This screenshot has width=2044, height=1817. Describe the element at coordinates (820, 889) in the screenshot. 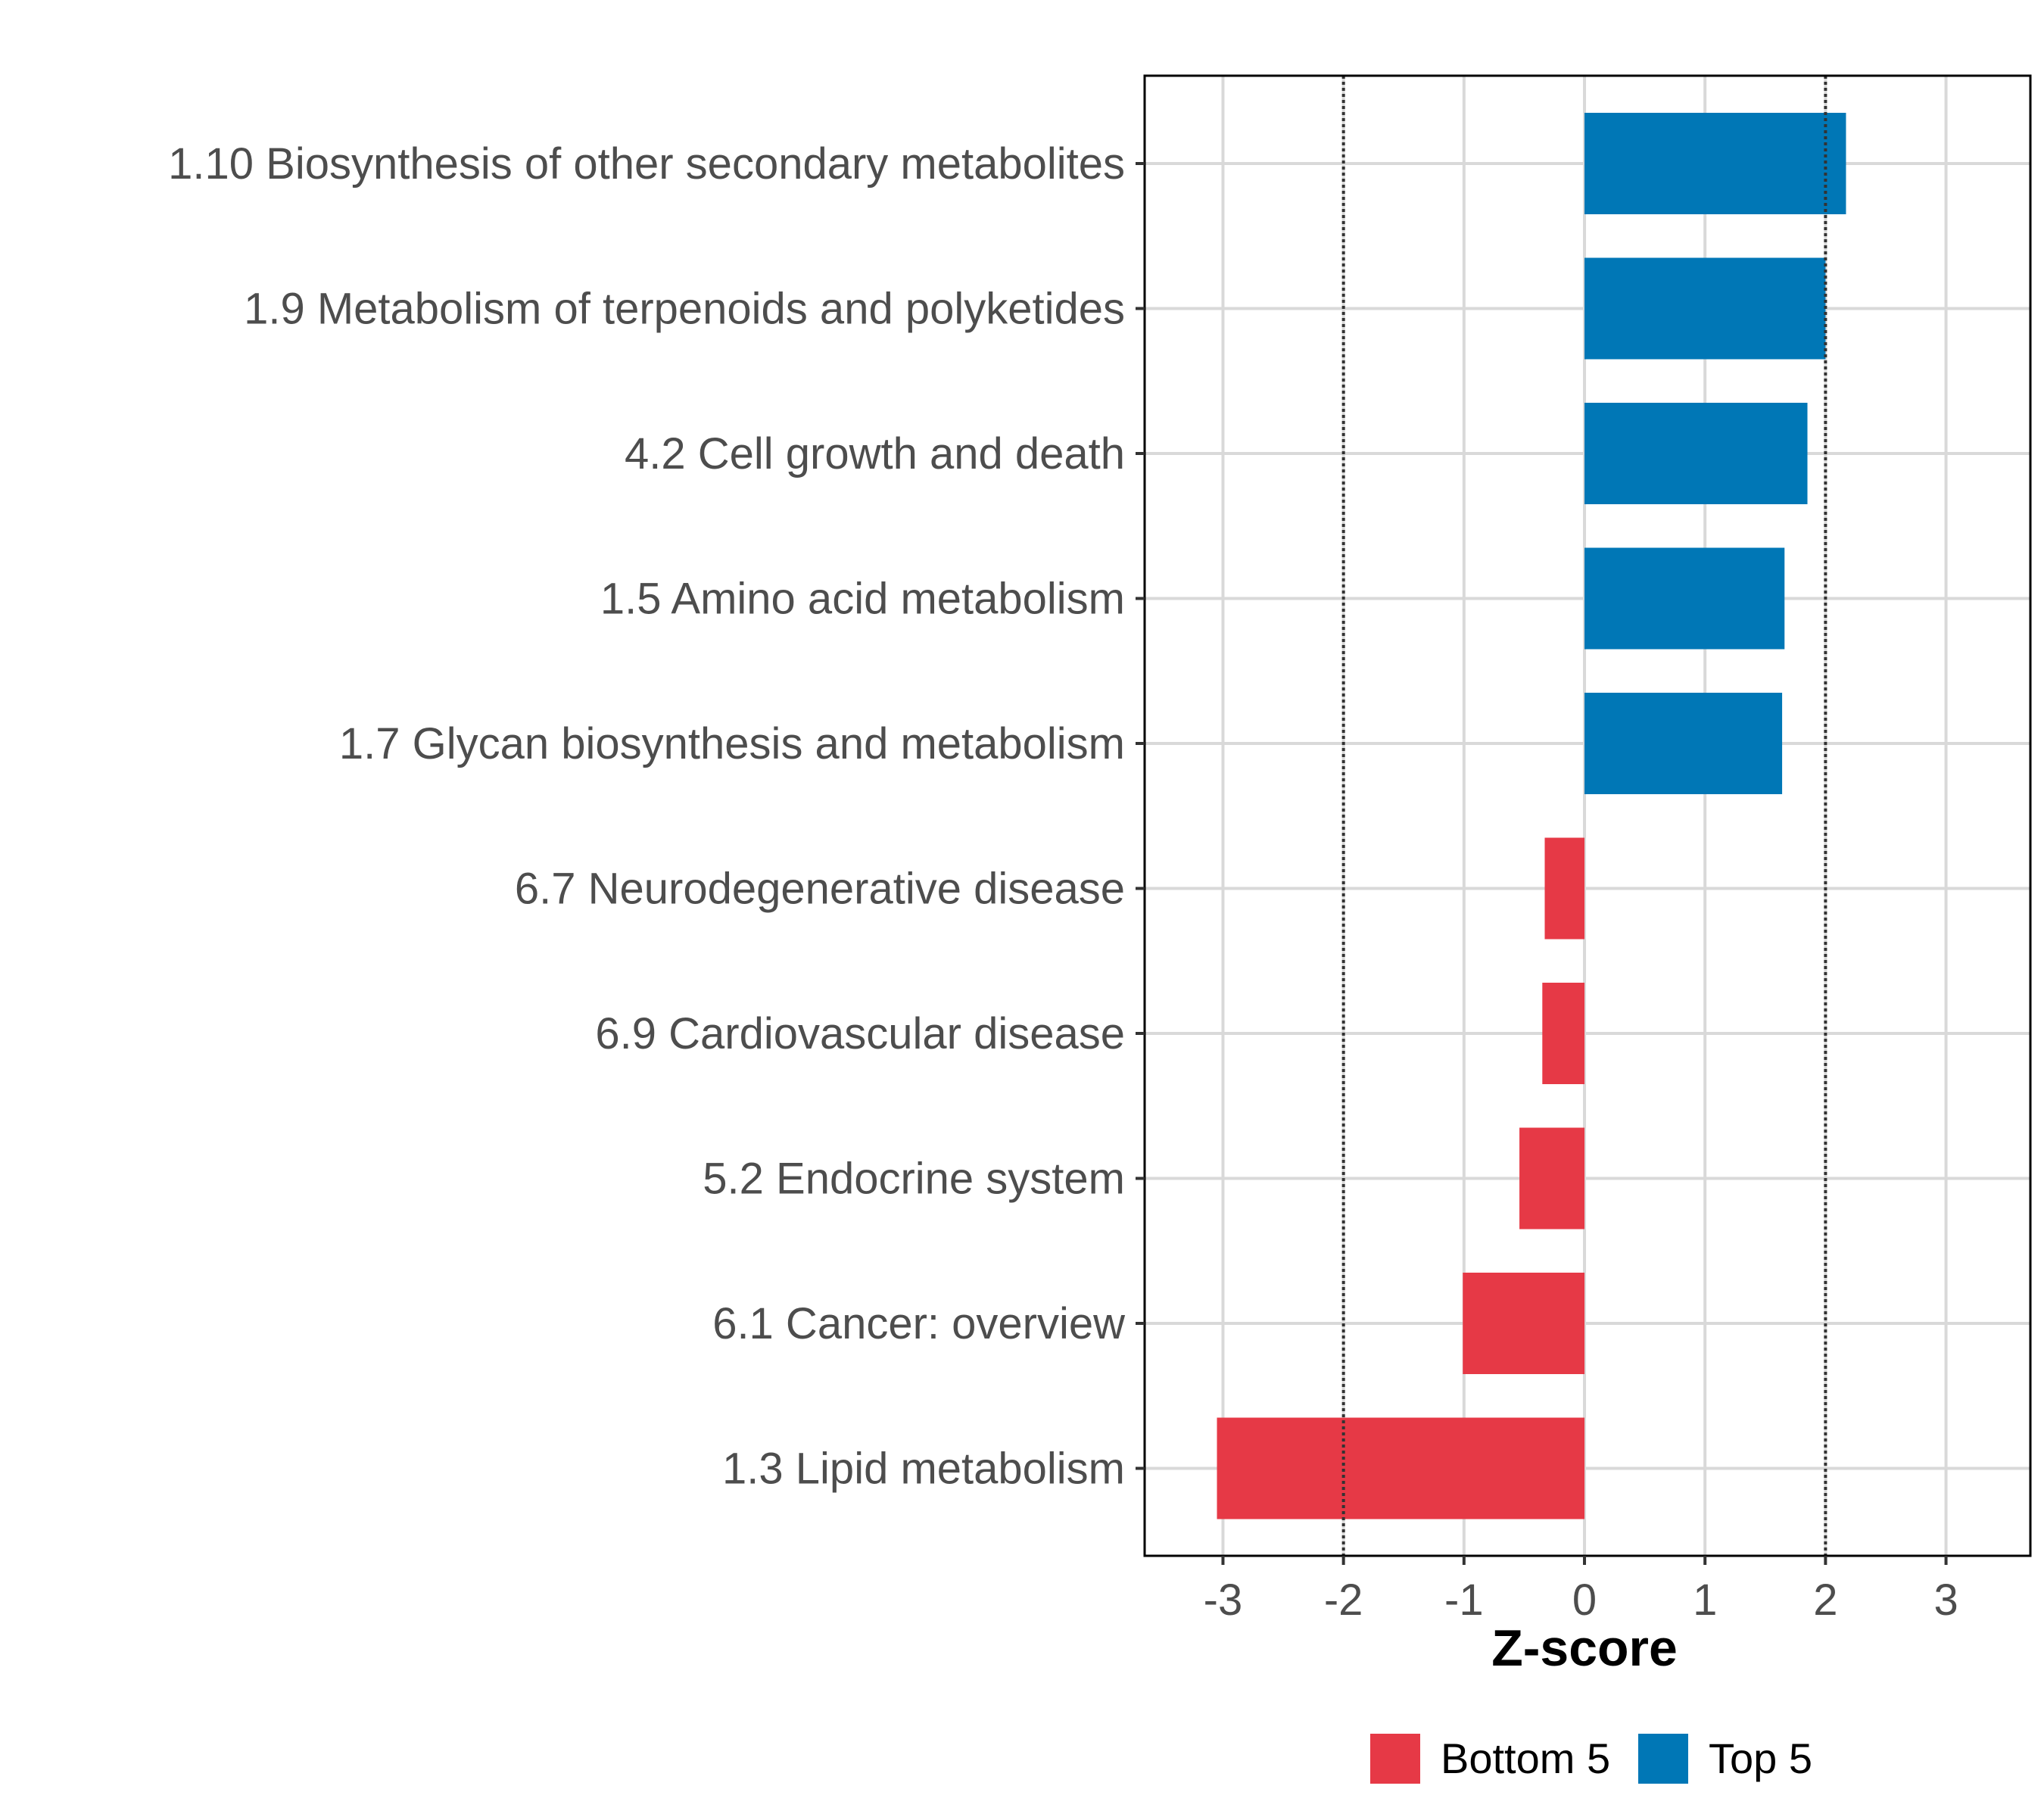

I see `category-label: 6.7 Neurodegenerative disease` at that location.